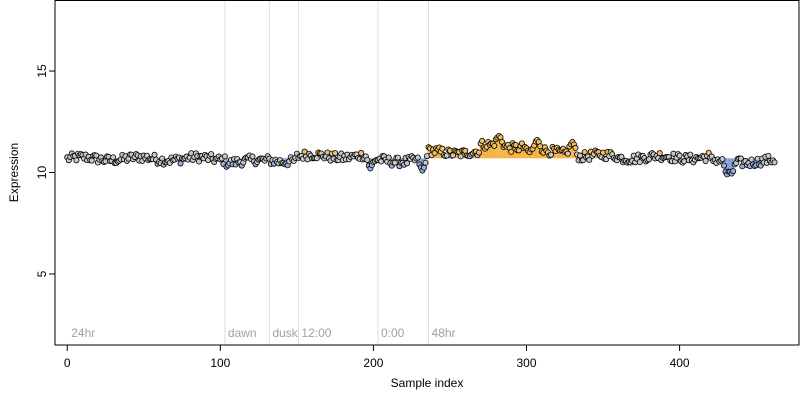 This screenshot has width=800, height=400. What do you see at coordinates (526, 363) in the screenshot?
I see `x-tick-label: 300` at bounding box center [526, 363].